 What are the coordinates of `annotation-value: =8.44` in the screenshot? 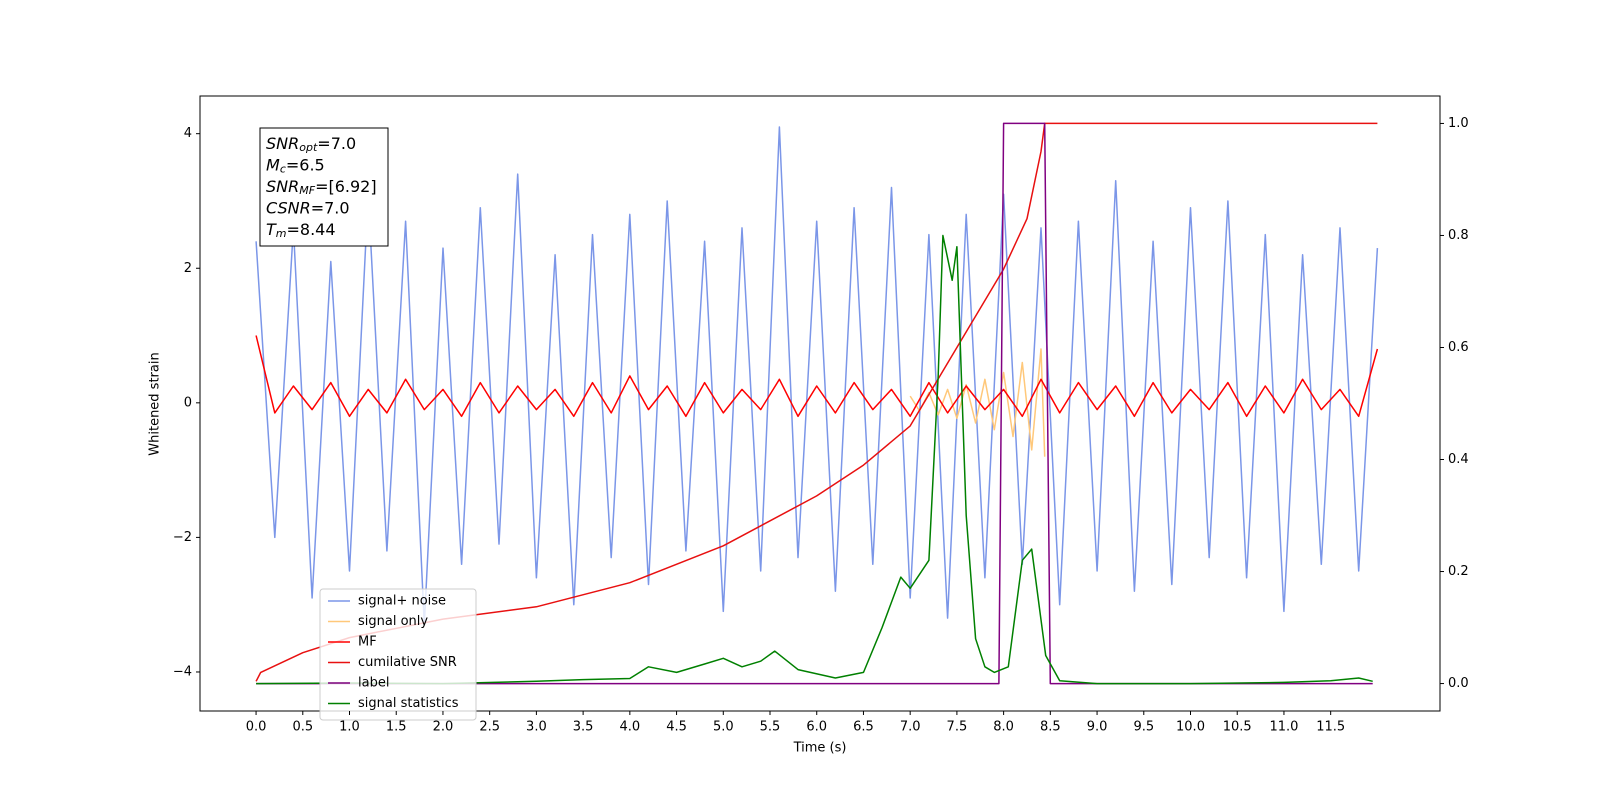 It's located at (311, 229).